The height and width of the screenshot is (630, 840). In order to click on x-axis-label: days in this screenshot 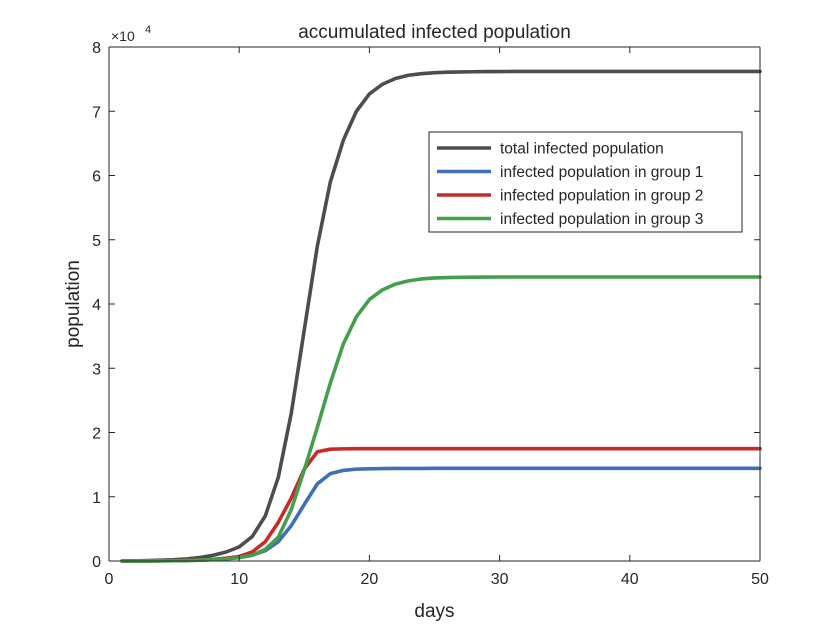, I will do `click(434, 611)`.